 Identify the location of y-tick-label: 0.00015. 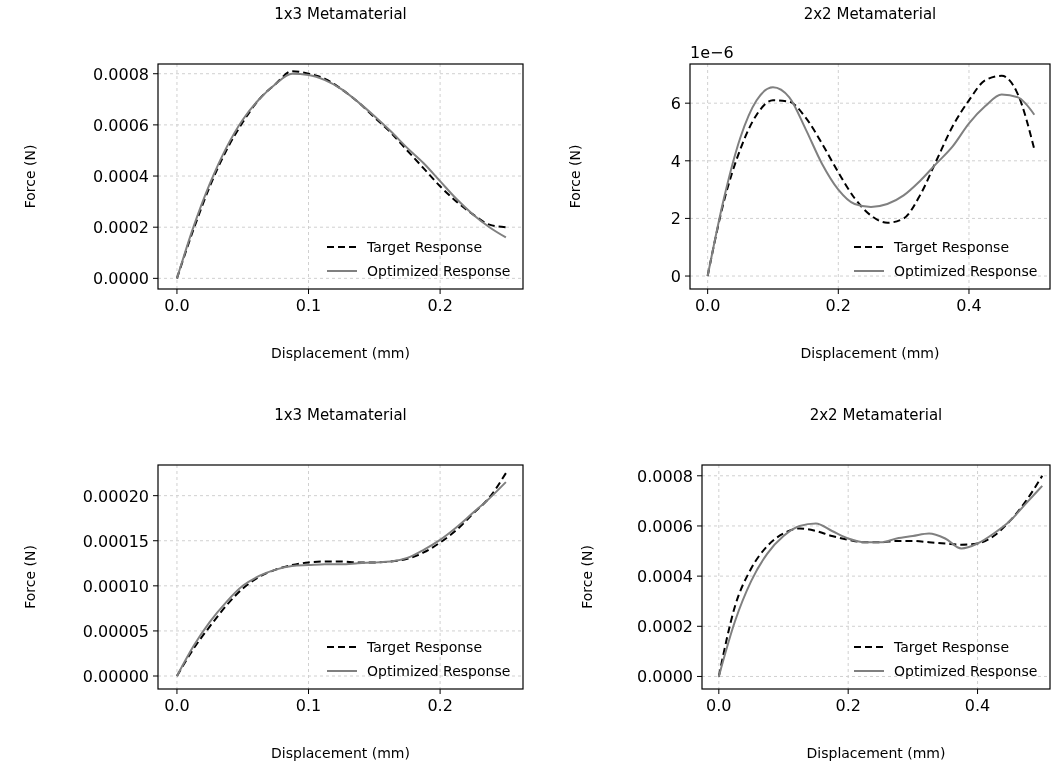
(115, 541).